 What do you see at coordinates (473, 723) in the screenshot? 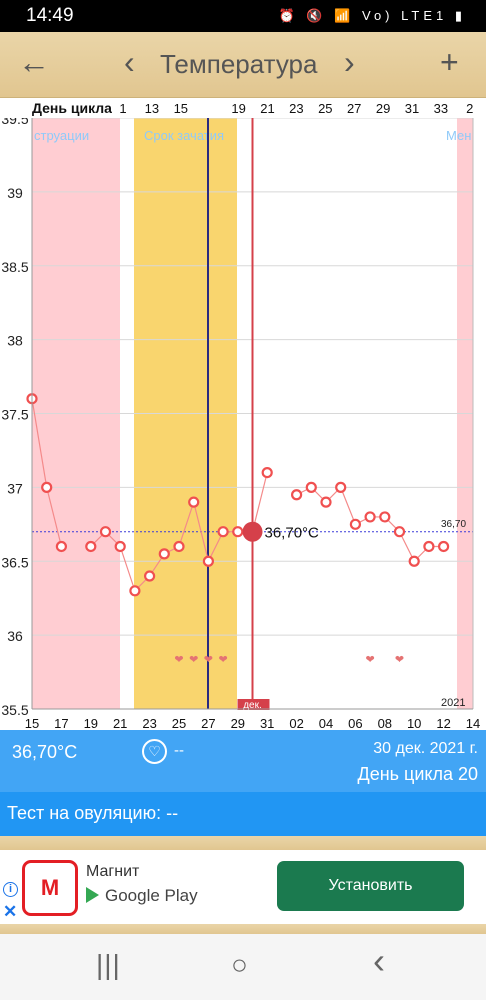
I see `date-tick: 14` at bounding box center [473, 723].